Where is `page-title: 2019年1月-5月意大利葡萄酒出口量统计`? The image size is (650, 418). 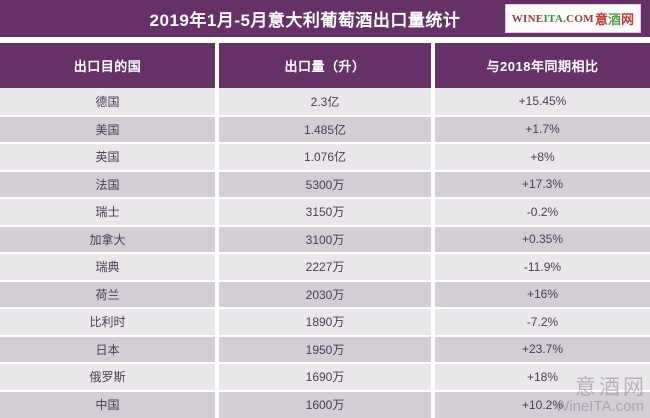
page-title: 2019年1月-5月意大利葡萄酒出口量统计 is located at coordinates (305, 20).